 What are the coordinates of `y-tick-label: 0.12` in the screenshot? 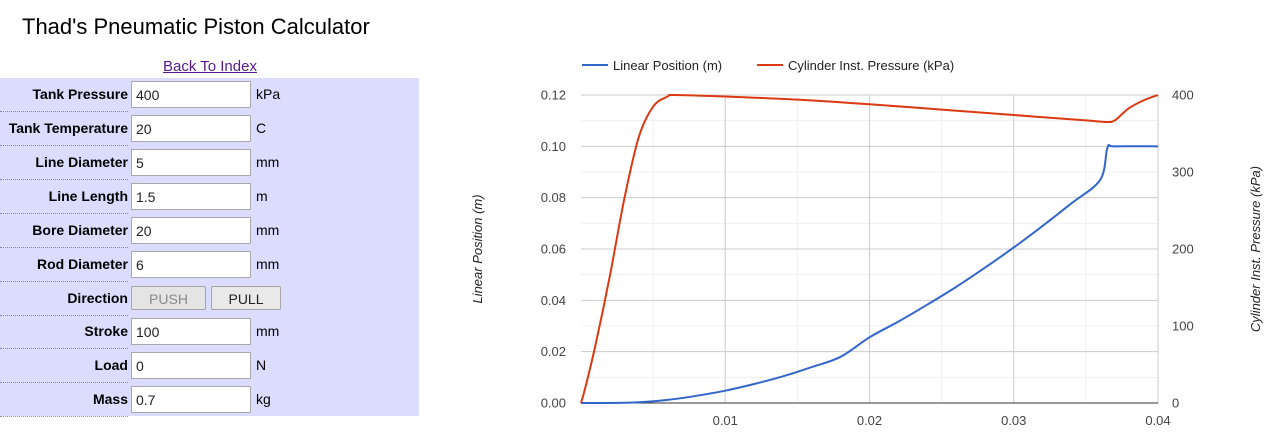 It's located at (553, 95).